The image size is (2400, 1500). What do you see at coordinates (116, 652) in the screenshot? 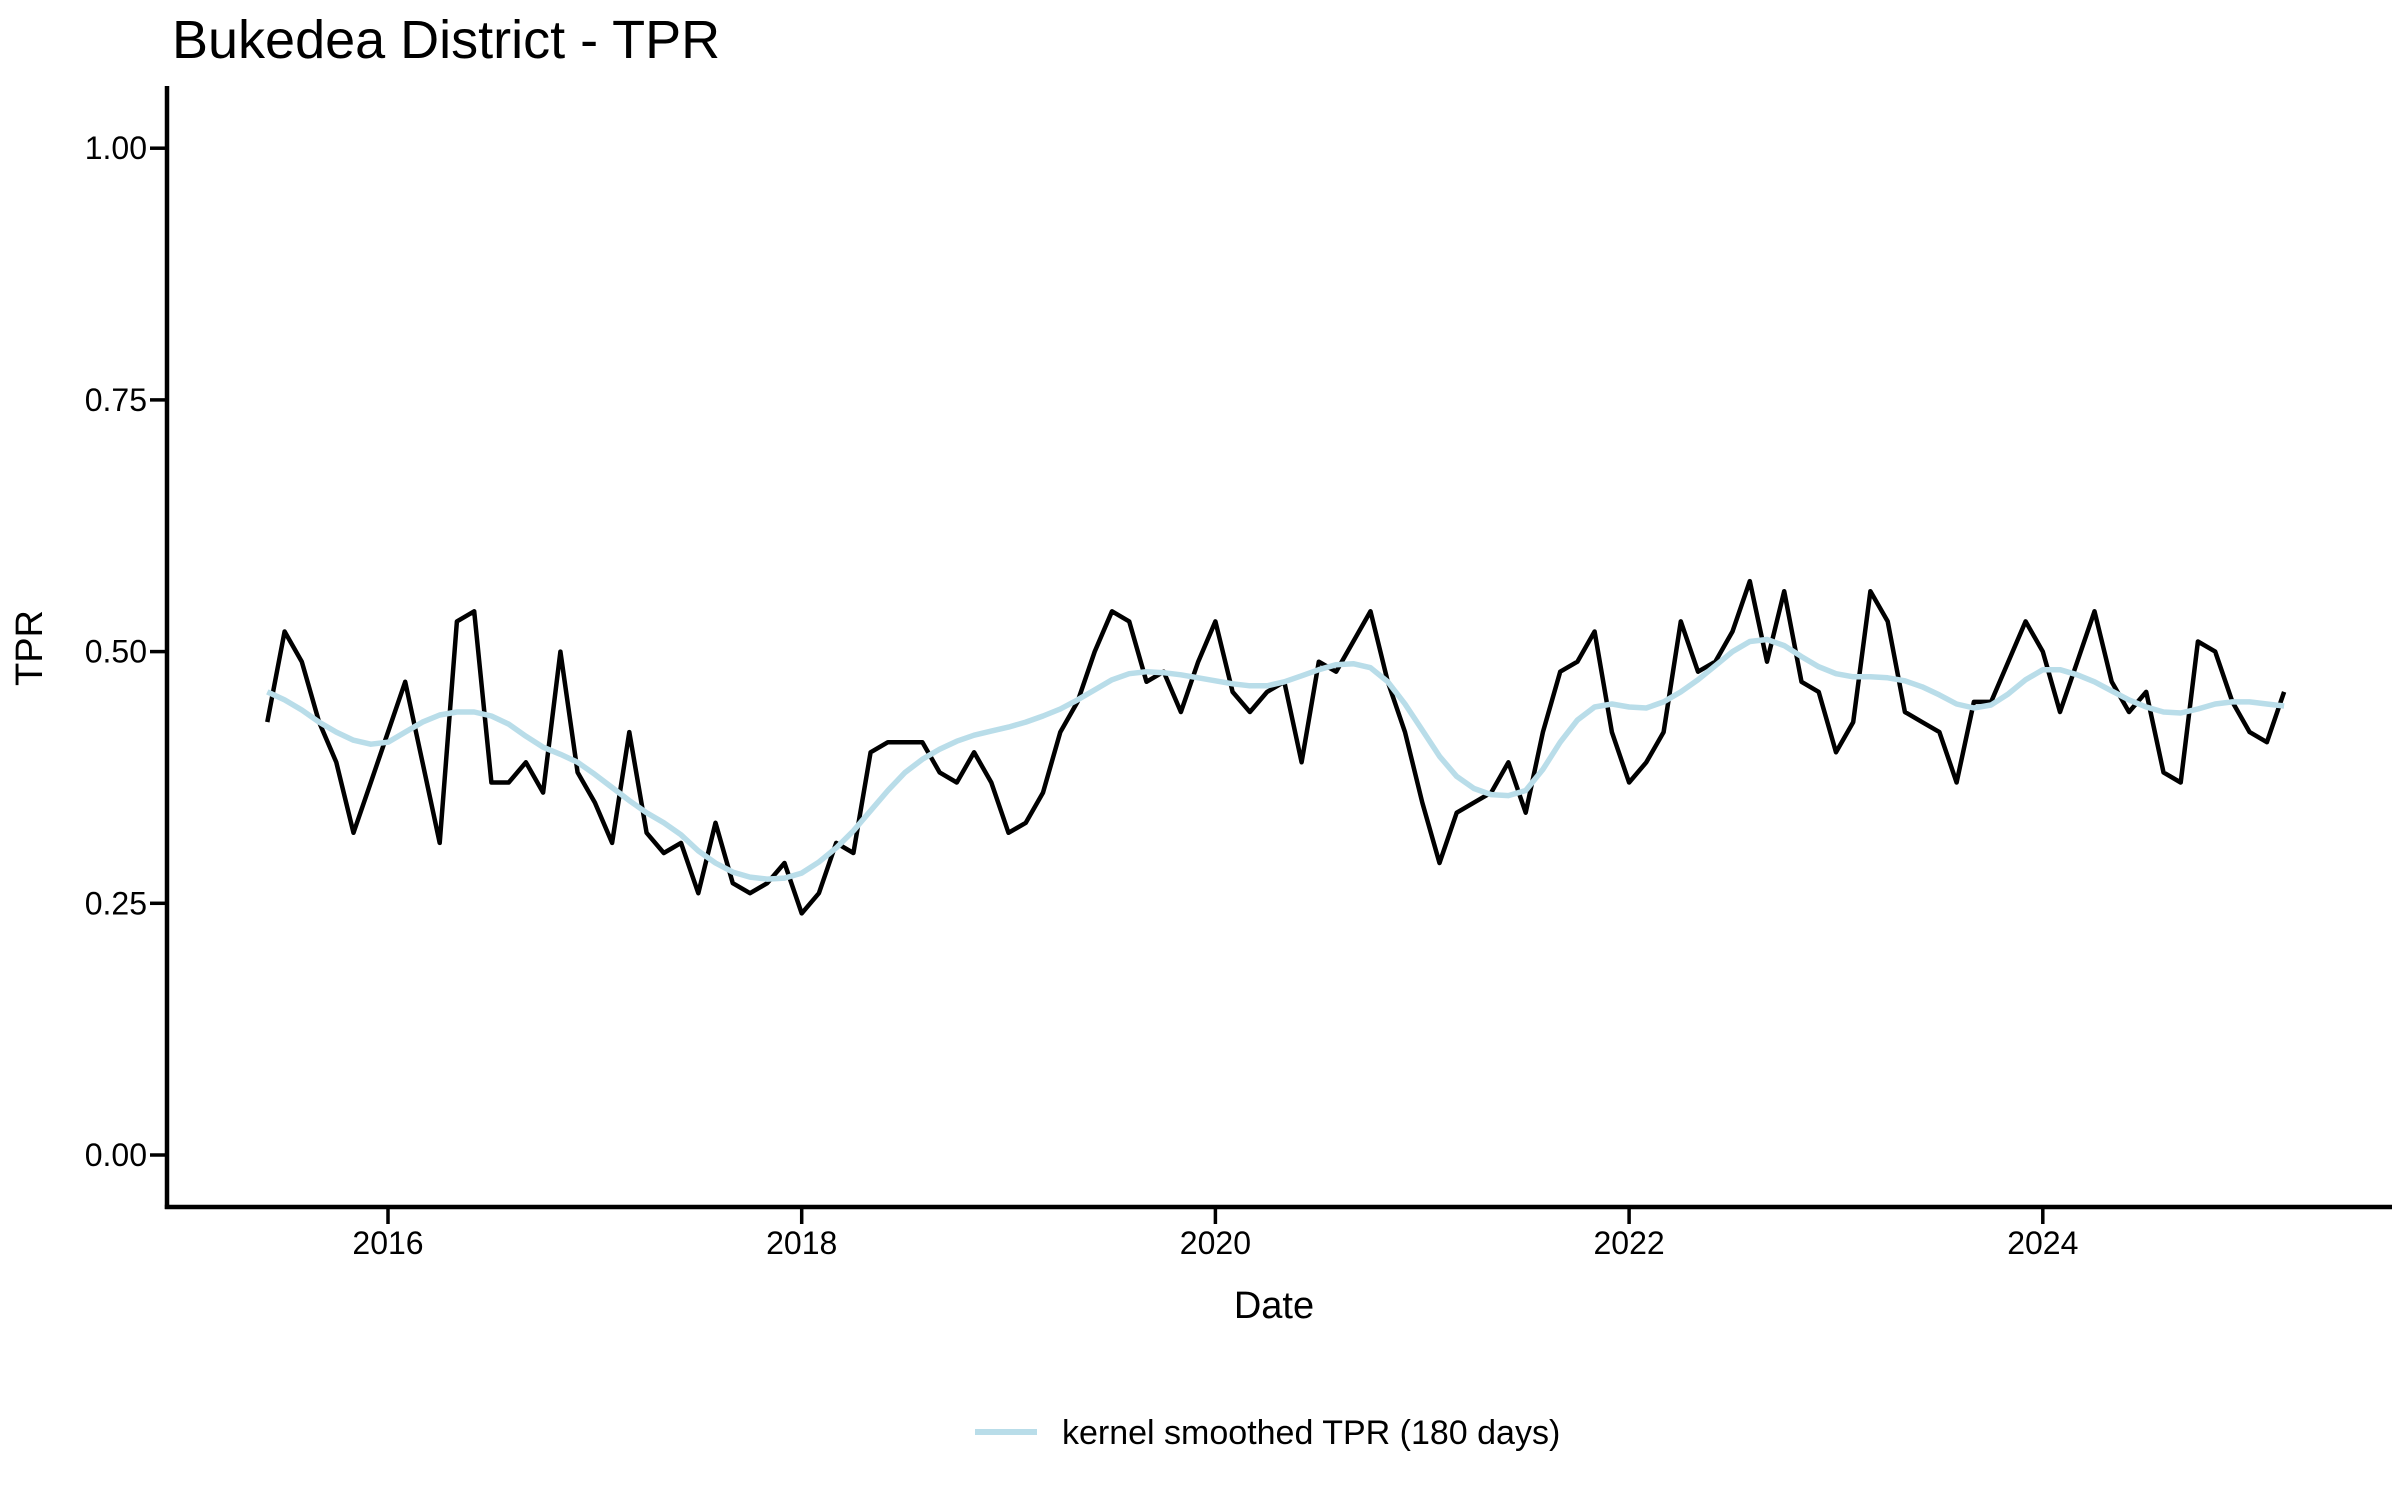
I see `y-tick-label: 0.50` at bounding box center [116, 652].